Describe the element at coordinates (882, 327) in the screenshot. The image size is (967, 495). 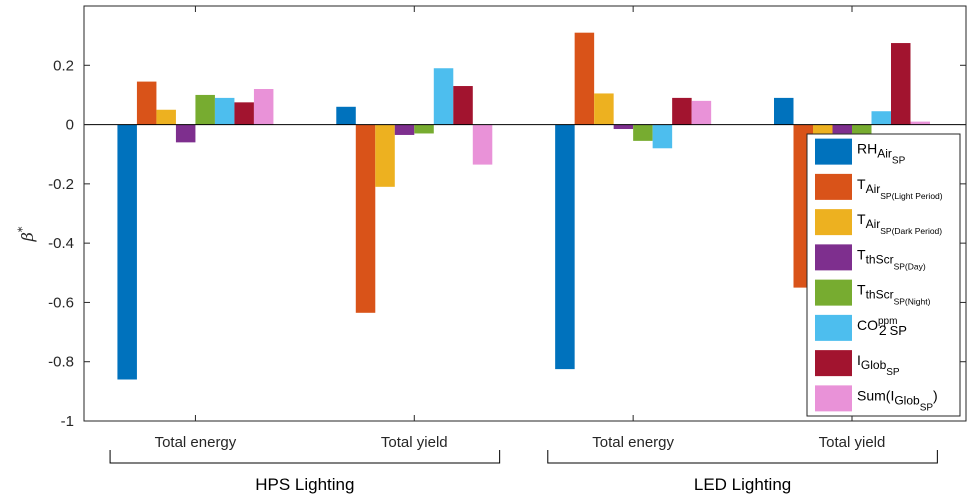
I see `legend-label: COppm 2 SP` at that location.